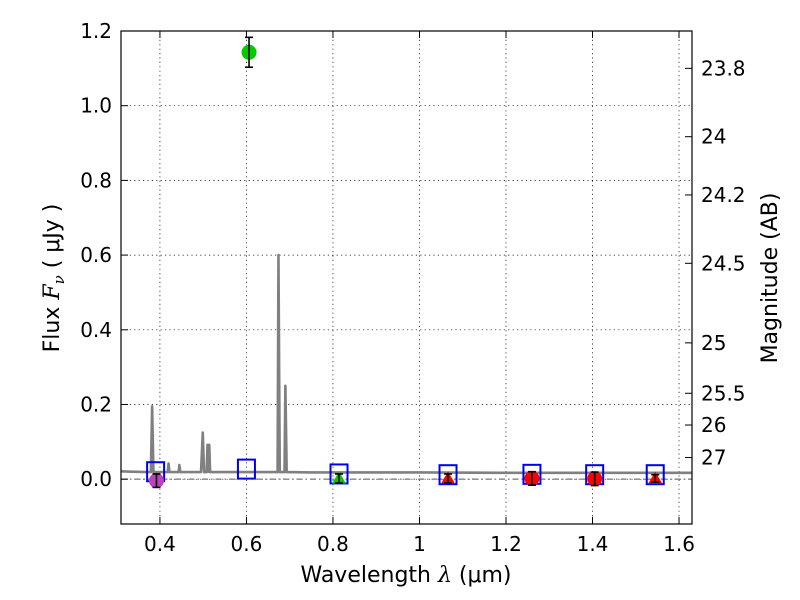 This screenshot has height=600, width=800. Describe the element at coordinates (247, 544) in the screenshot. I see `x-tick-label: 0.6` at that location.